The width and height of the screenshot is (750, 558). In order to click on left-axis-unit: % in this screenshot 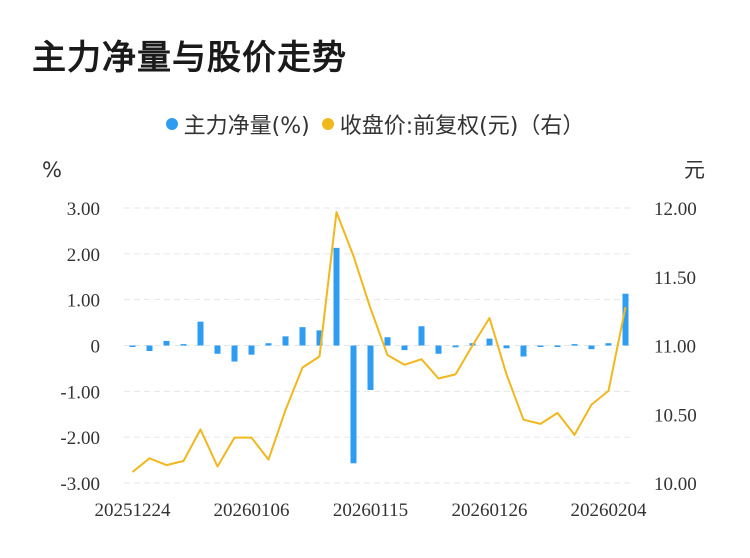, I will do `click(52, 170)`.